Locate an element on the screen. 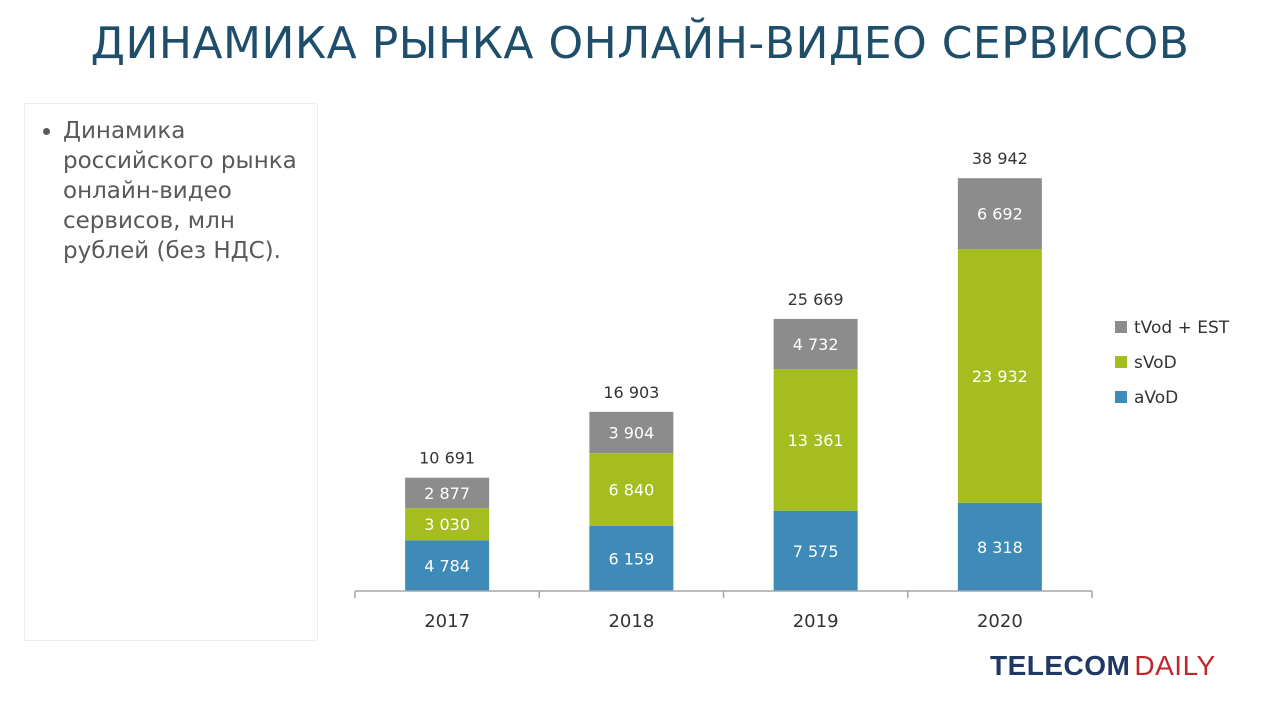  bar-value-label: 3 030 is located at coordinates (447, 524).